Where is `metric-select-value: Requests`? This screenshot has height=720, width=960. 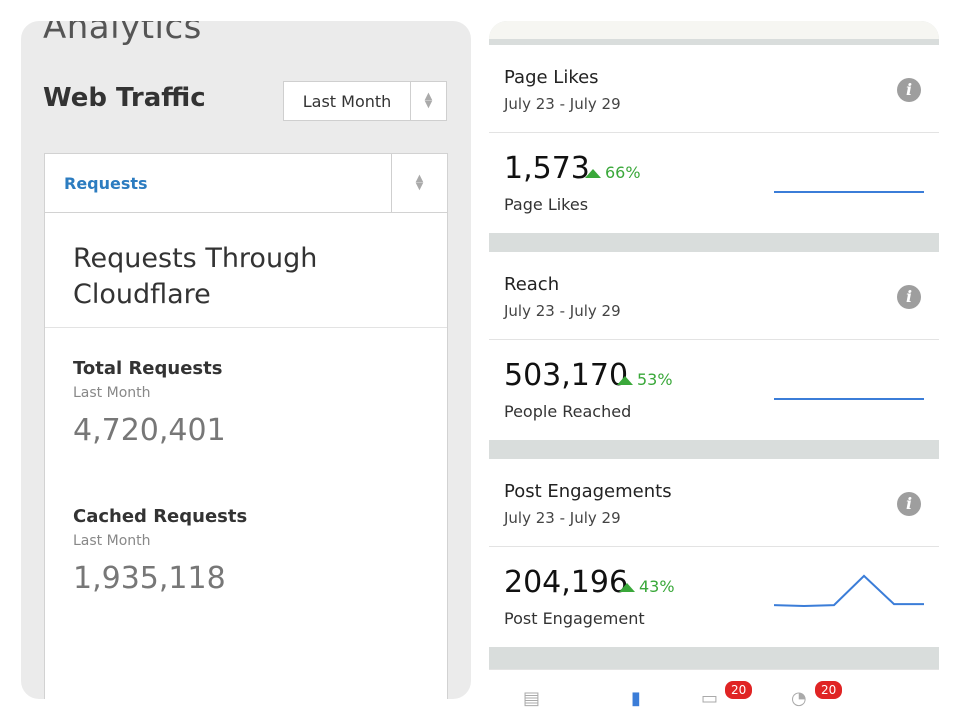 metric-select-value: Requests is located at coordinates (106, 183).